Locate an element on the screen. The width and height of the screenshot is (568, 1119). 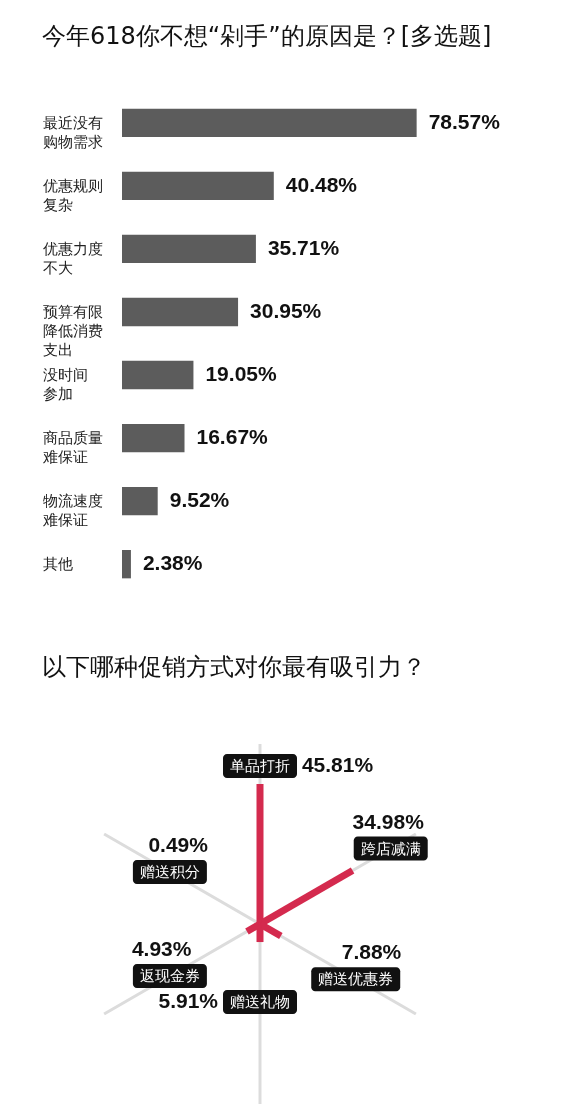
y-tick-label: 优惠力度不大 is located at coordinates (72, 258).